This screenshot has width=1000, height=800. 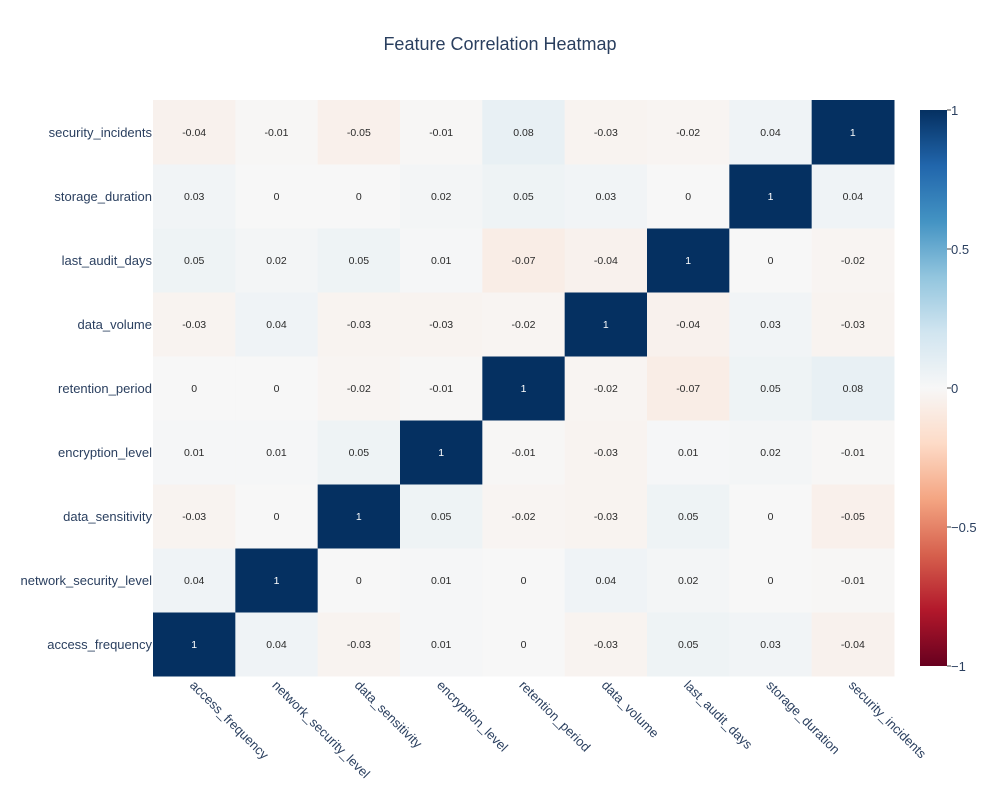 What do you see at coordinates (115, 324) in the screenshot?
I see `y-tick-label: data_volume` at bounding box center [115, 324].